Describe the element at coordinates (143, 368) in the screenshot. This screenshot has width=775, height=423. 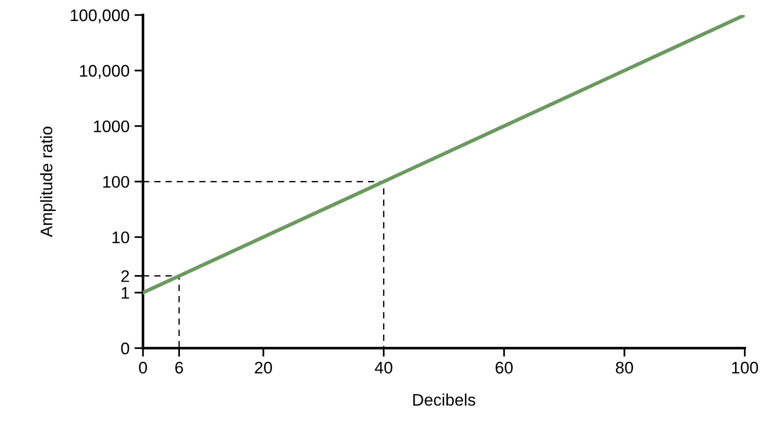
I see `x-tick-label: 0` at that location.